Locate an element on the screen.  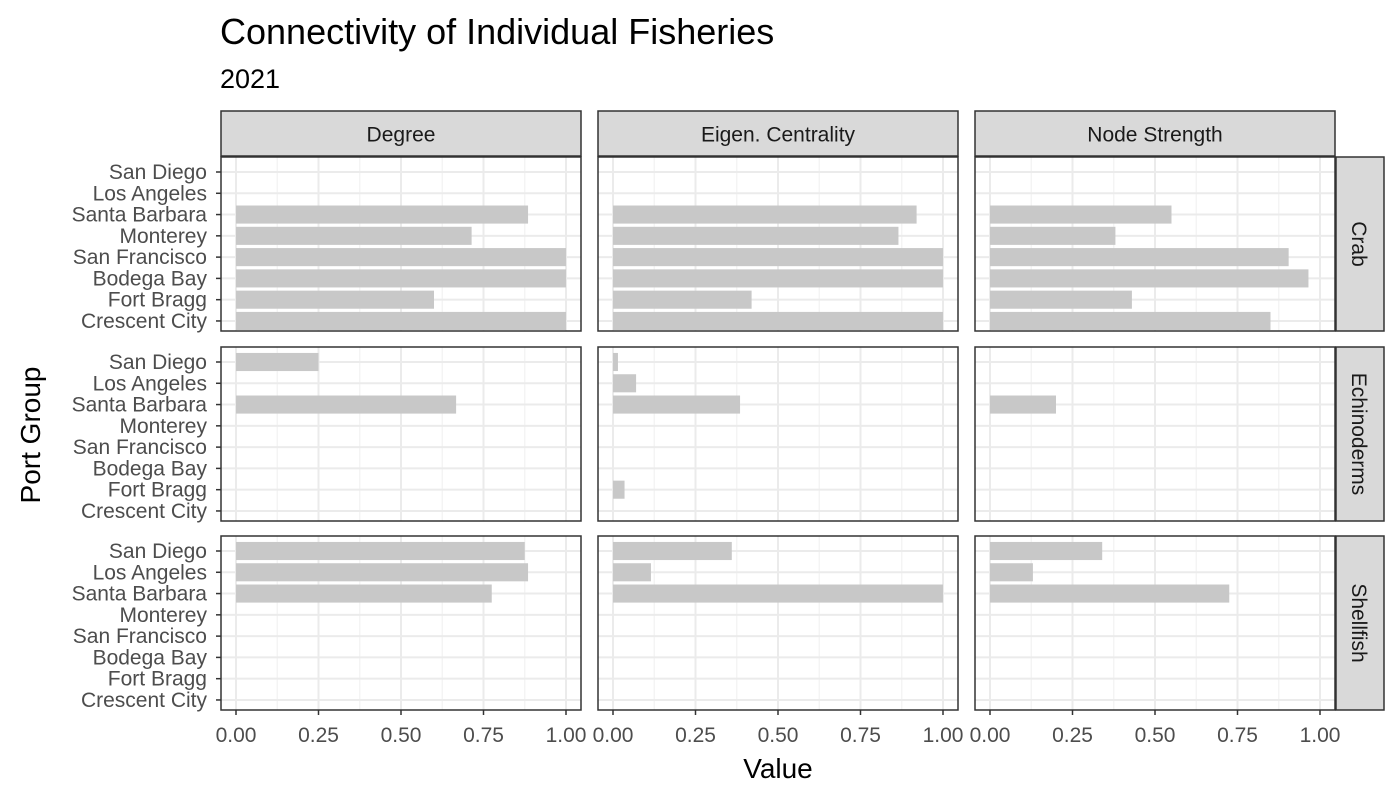
strip-label-degree: Degree is located at coordinates (401, 135).